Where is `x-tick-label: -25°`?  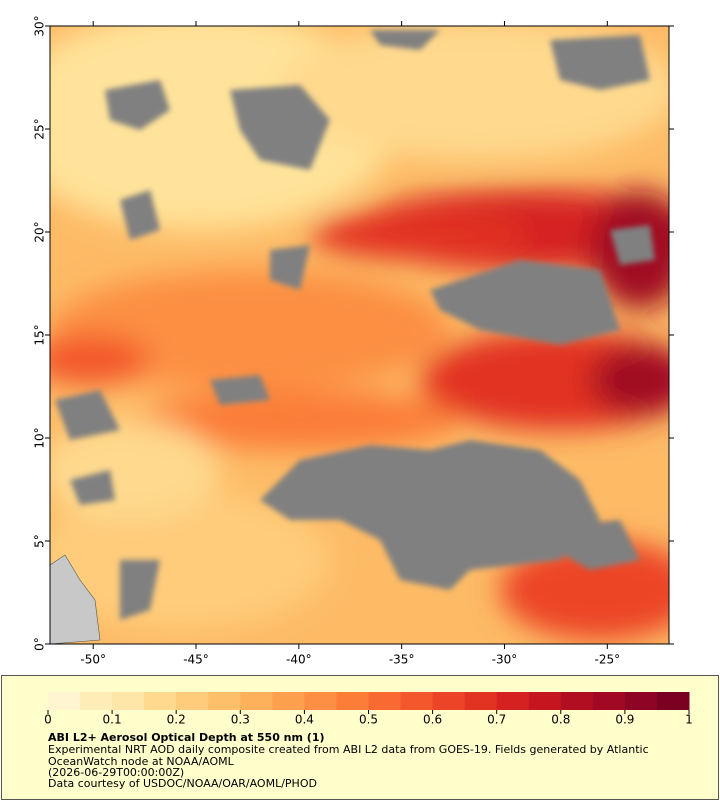
x-tick-label: -25° is located at coordinates (608, 660).